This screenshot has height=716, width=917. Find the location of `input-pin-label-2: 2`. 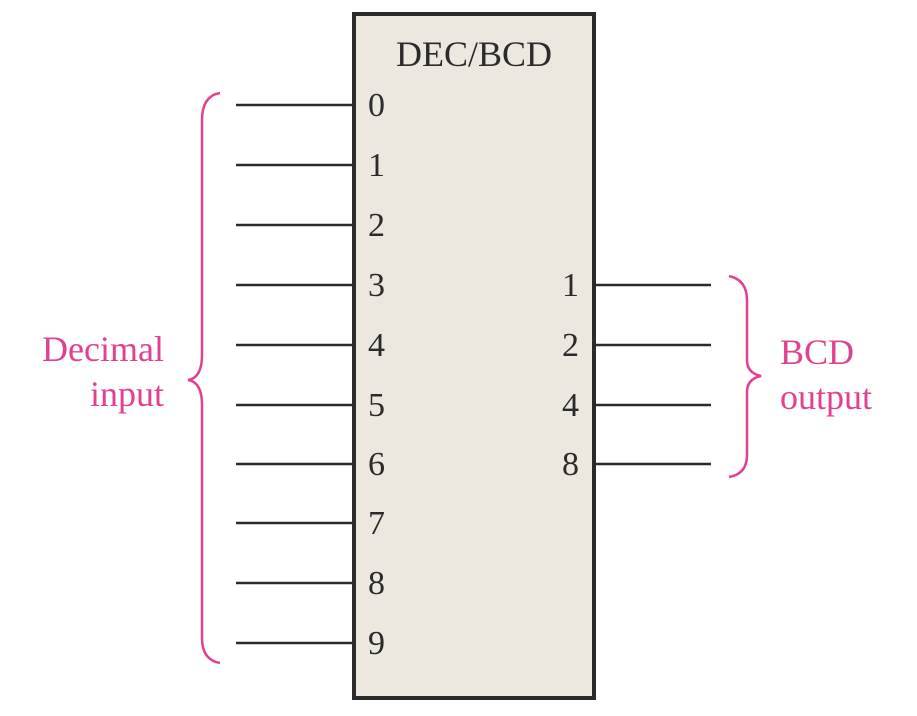

input-pin-label-2: 2 is located at coordinates (376, 225).